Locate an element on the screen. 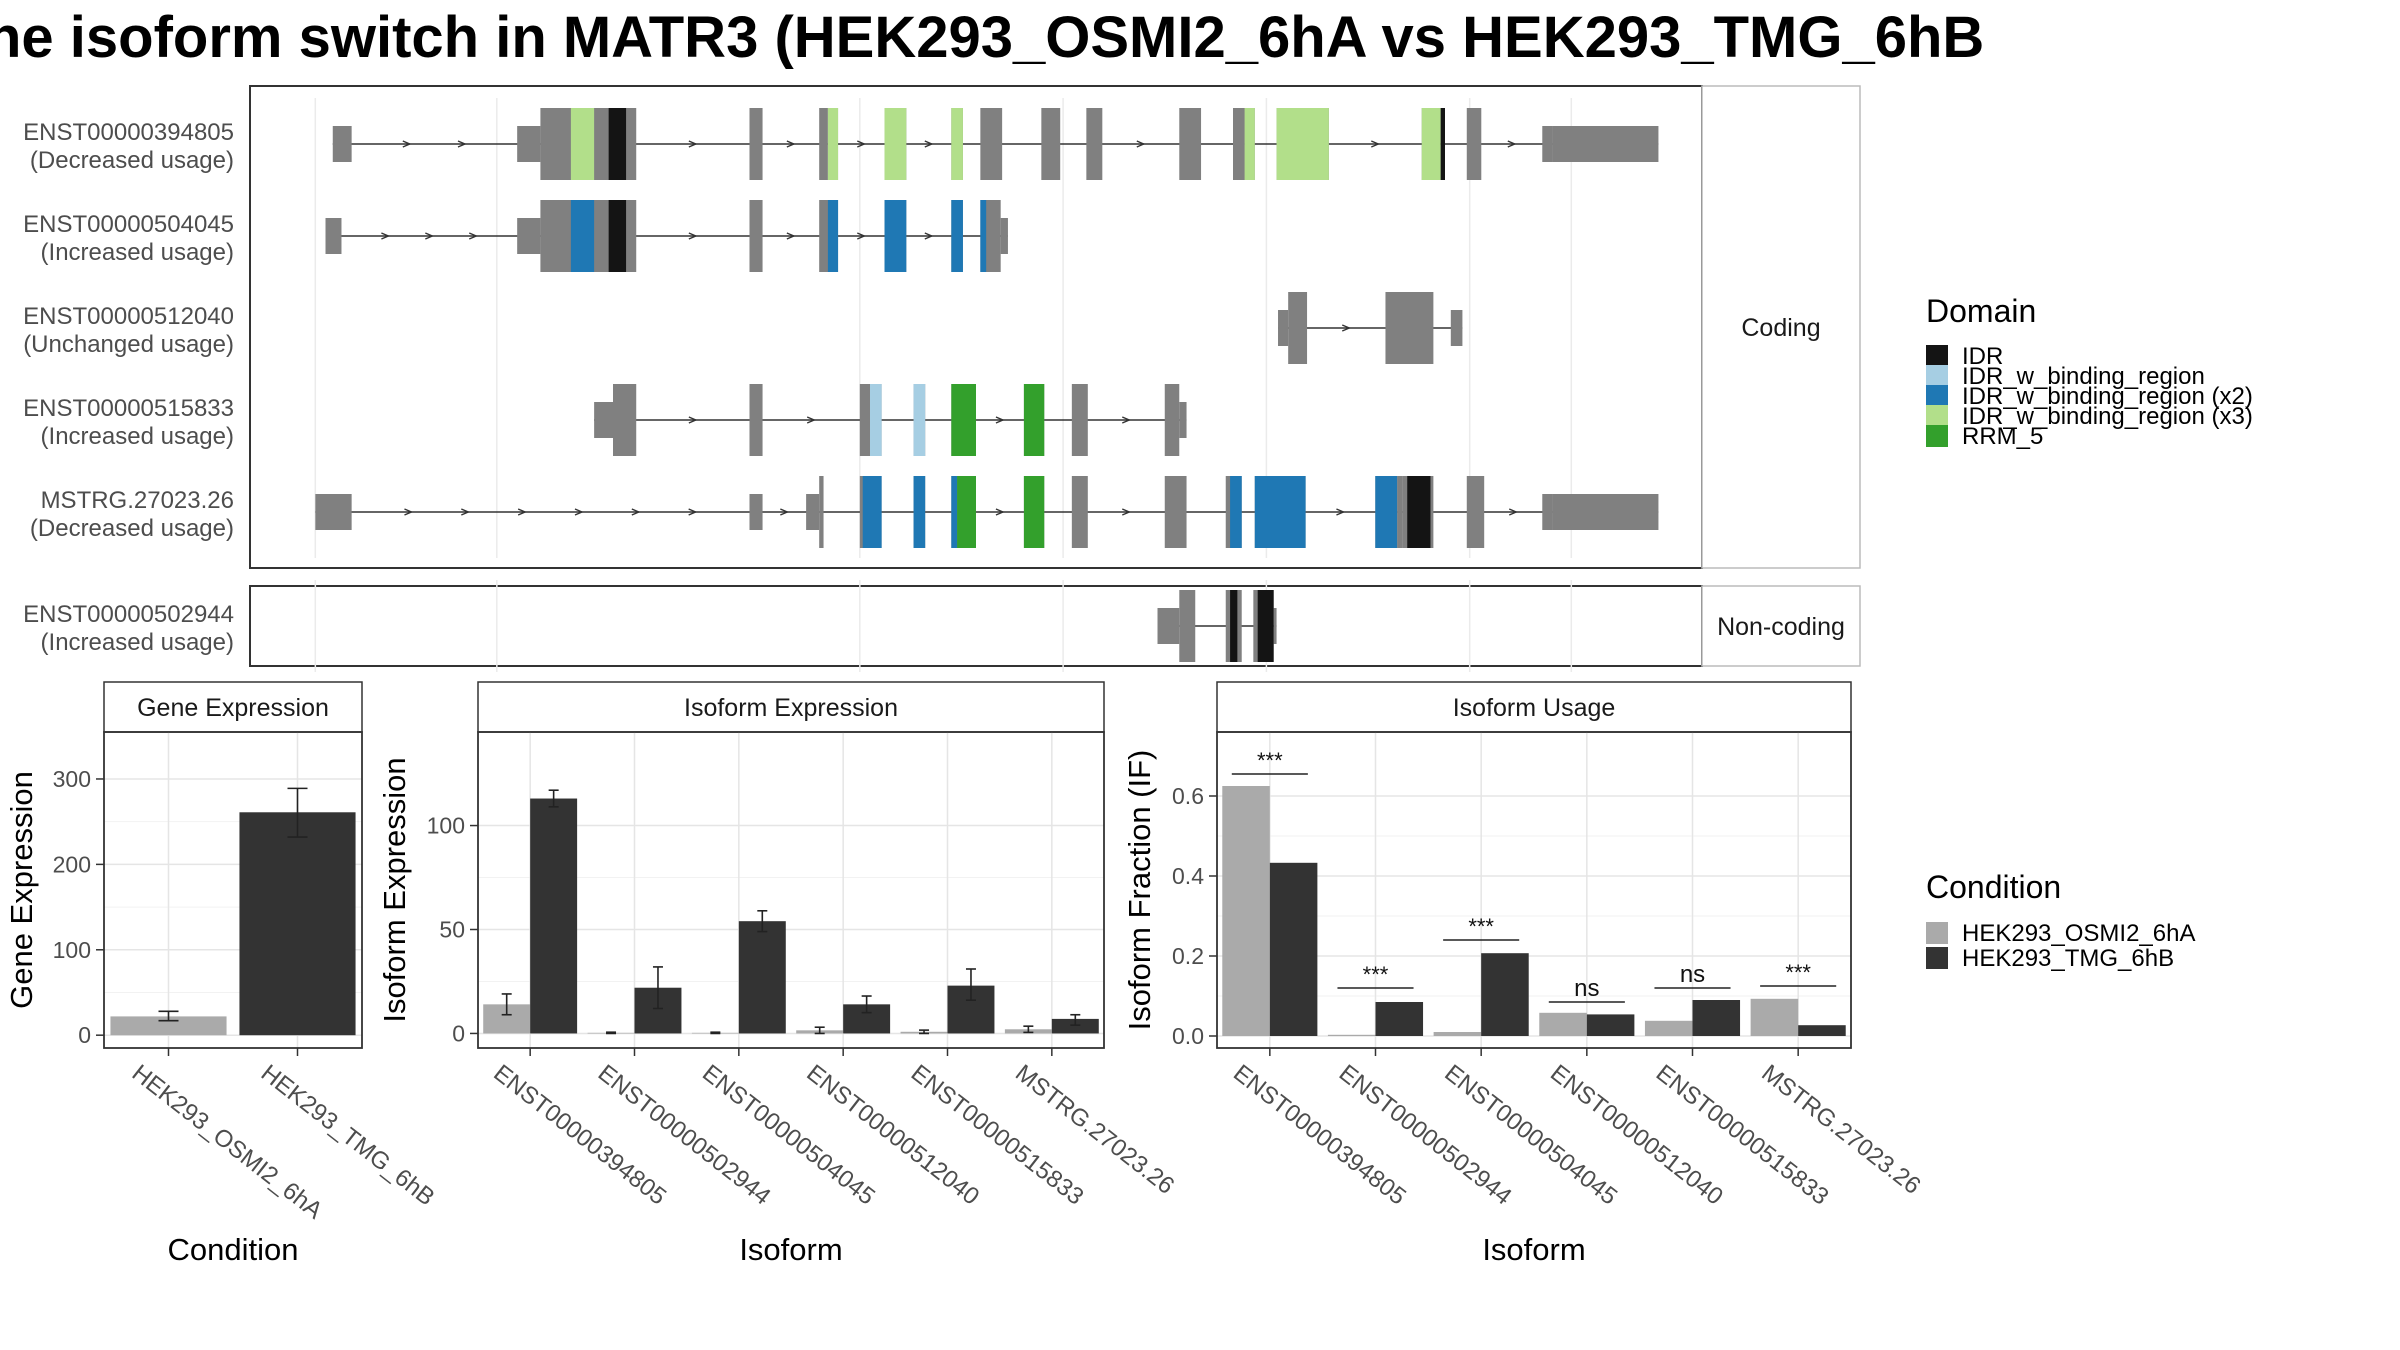 The width and height of the screenshot is (2400, 1350). y-tick-label: 0 is located at coordinates (458, 1033).